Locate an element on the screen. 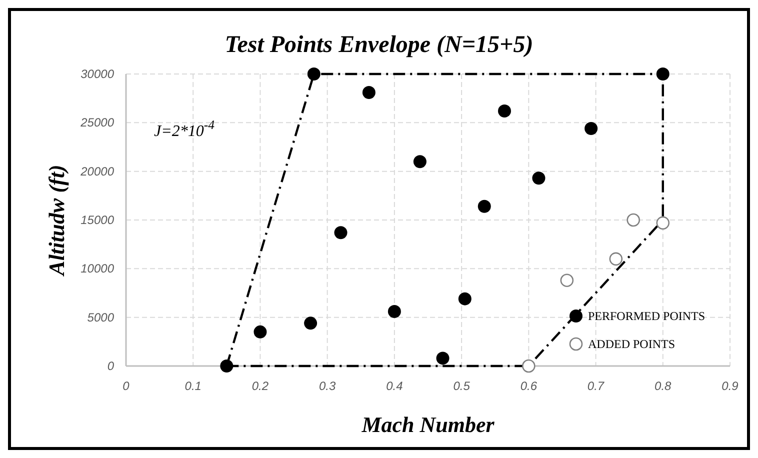 This screenshot has height=458, width=758. x-tick-label: 0.9 is located at coordinates (730, 386).